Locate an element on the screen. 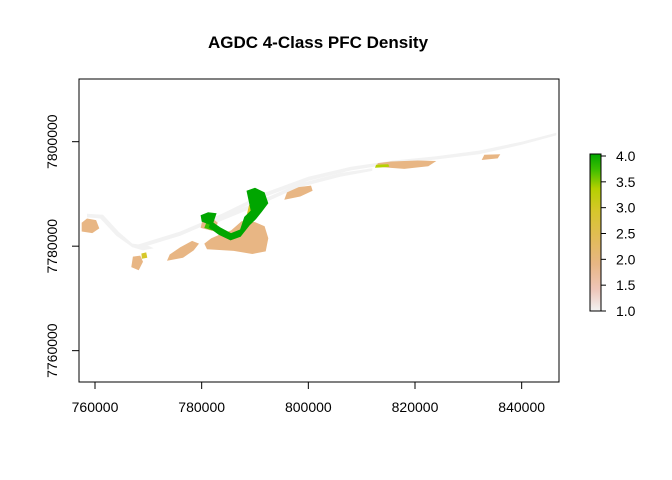 The image size is (672, 480). legend-axis: 1.0 1.5 2.0 2.5 3.0 3.5 4.0 is located at coordinates (618, 233).